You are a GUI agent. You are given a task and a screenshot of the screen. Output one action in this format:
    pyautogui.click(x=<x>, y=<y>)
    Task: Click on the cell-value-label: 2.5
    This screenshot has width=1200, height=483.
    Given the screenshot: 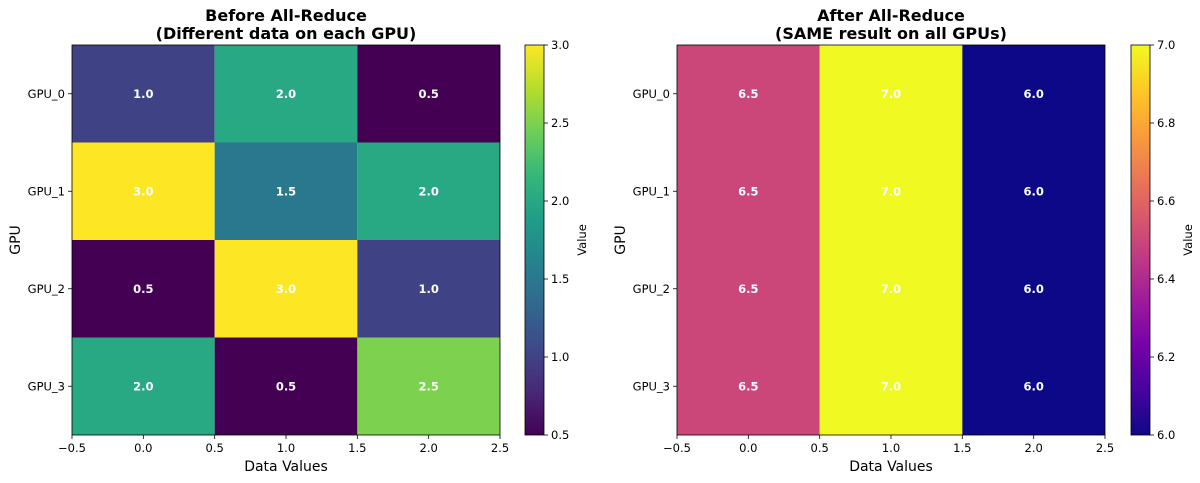 What is the action you would take?
    pyautogui.click(x=428, y=386)
    